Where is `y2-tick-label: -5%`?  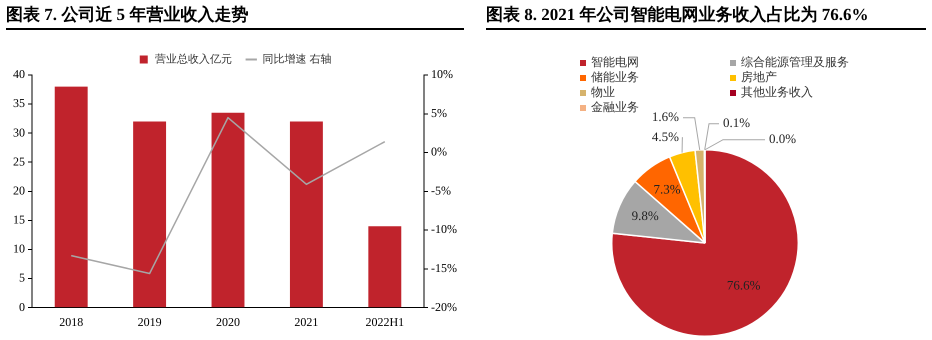
y2-tick-label: -5% is located at coordinates (441, 190).